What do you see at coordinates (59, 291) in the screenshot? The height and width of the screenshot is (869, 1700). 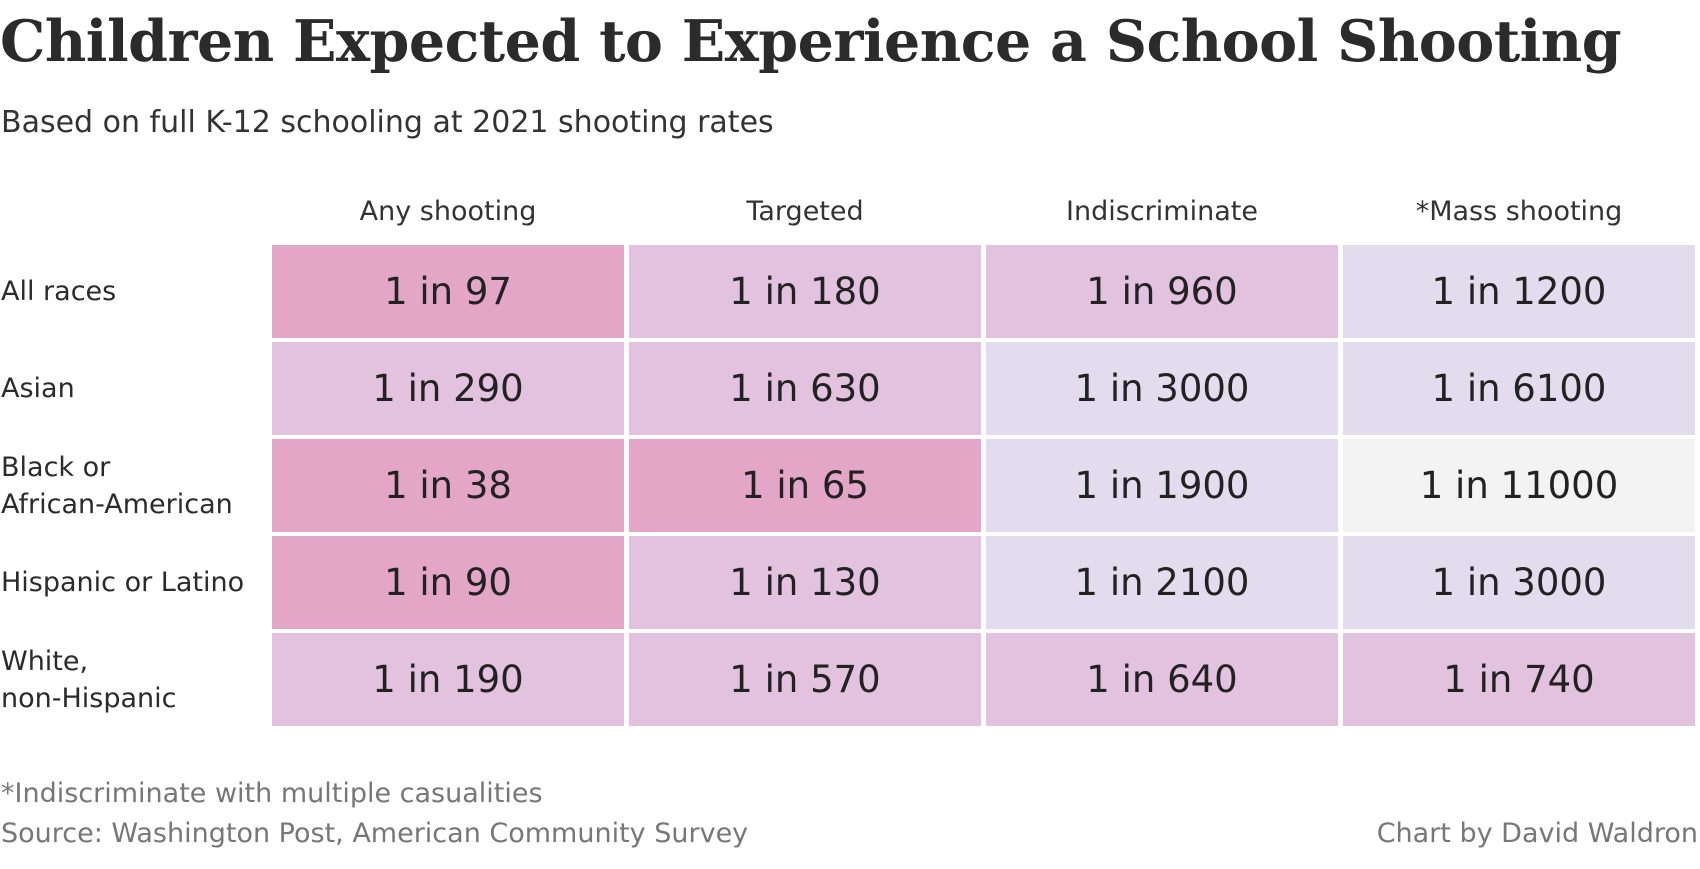 I see `row-label: All races` at bounding box center [59, 291].